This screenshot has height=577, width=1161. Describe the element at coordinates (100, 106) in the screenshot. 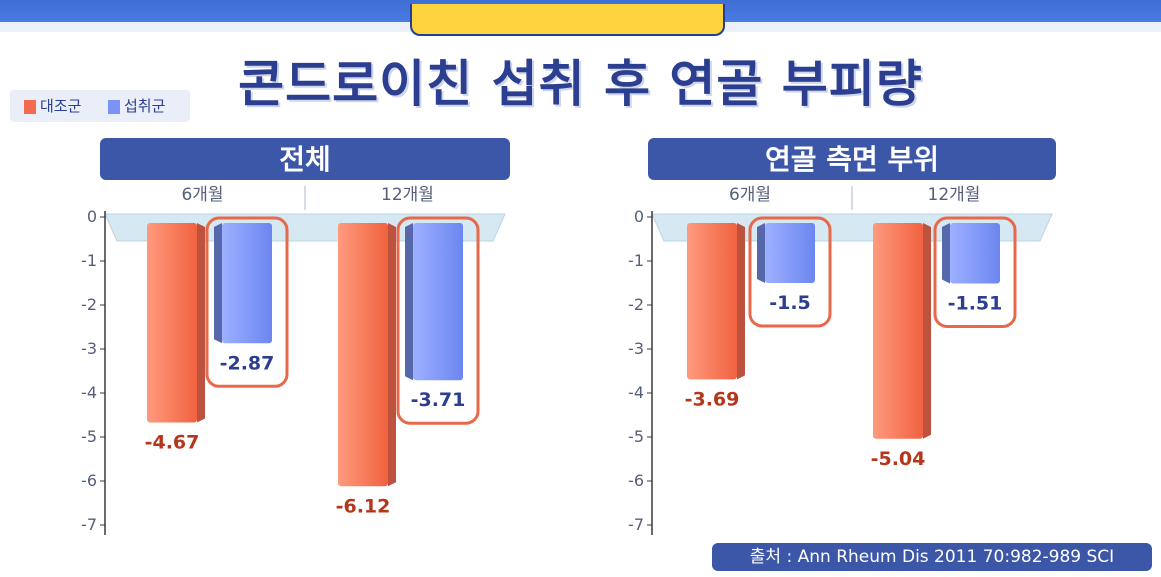

I see `chart-legend: 대조군 섭취군` at that location.